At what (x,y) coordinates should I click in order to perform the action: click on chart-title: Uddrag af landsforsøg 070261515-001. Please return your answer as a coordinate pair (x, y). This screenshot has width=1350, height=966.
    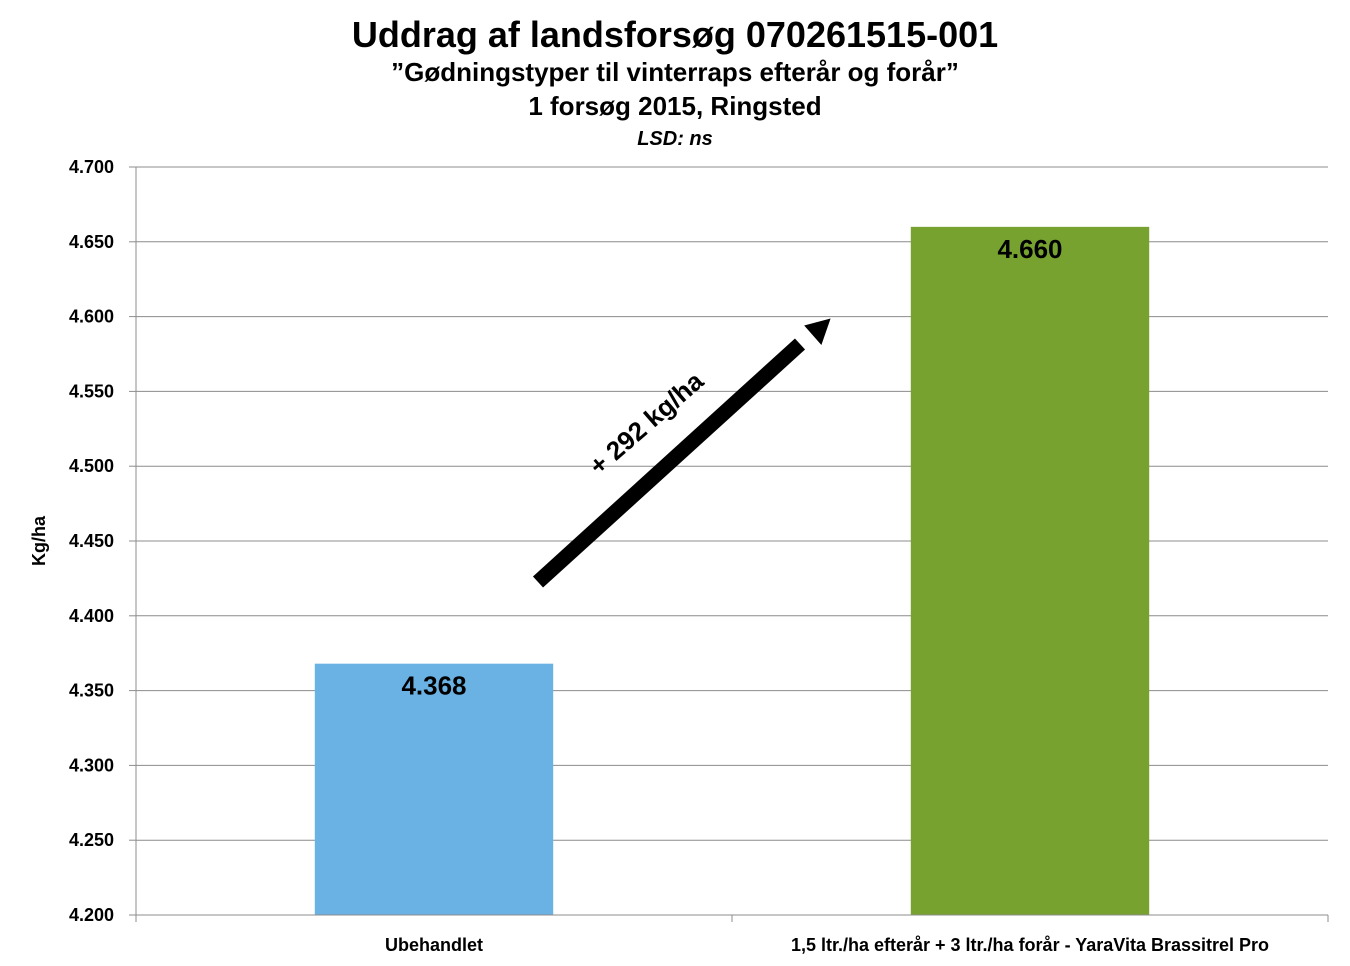
    Looking at the image, I should click on (675, 34).